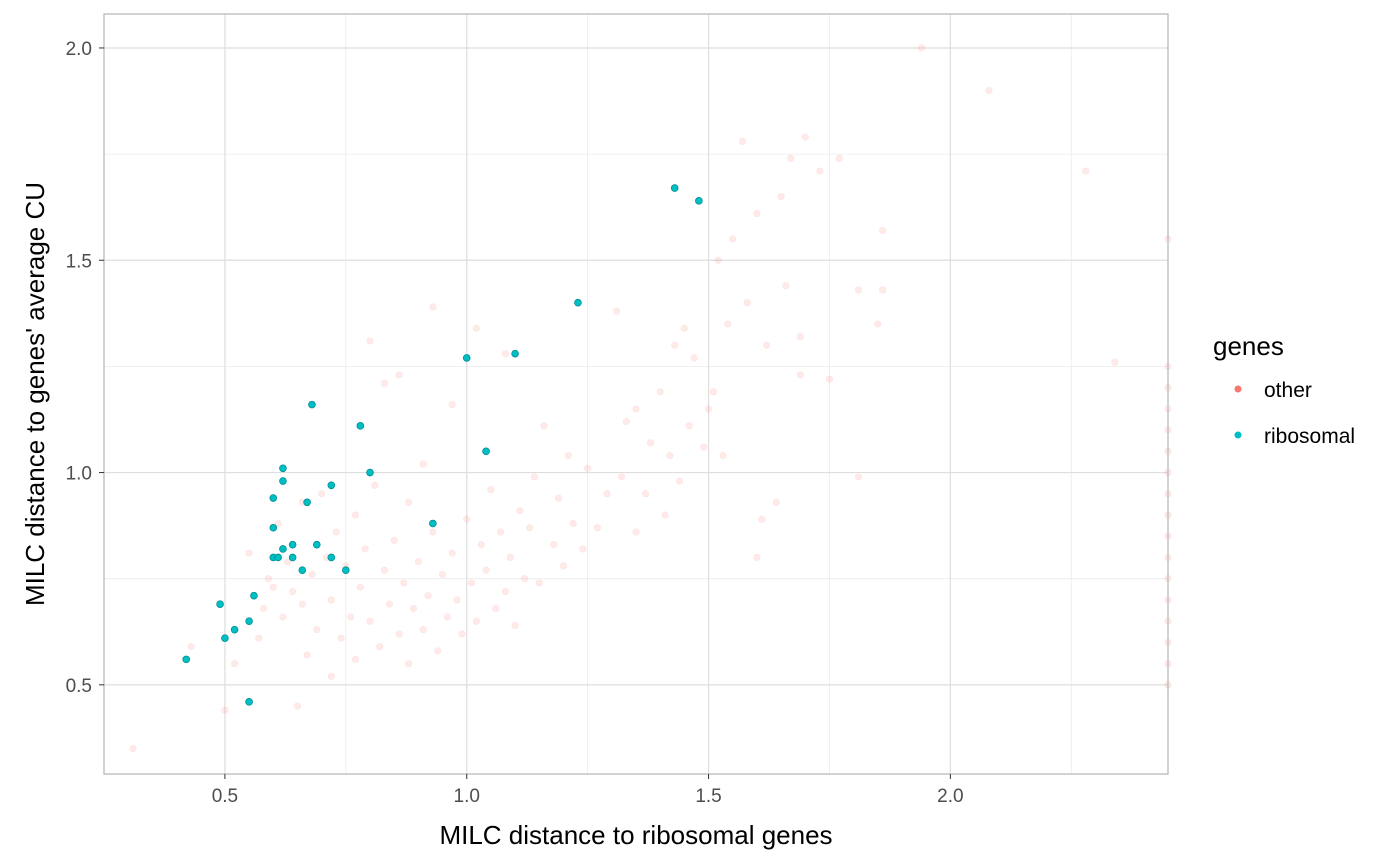 The image size is (1400, 866). I want to click on x-axis-ticks: 0.5 1.0 1.5 2.0, so click(588, 790).